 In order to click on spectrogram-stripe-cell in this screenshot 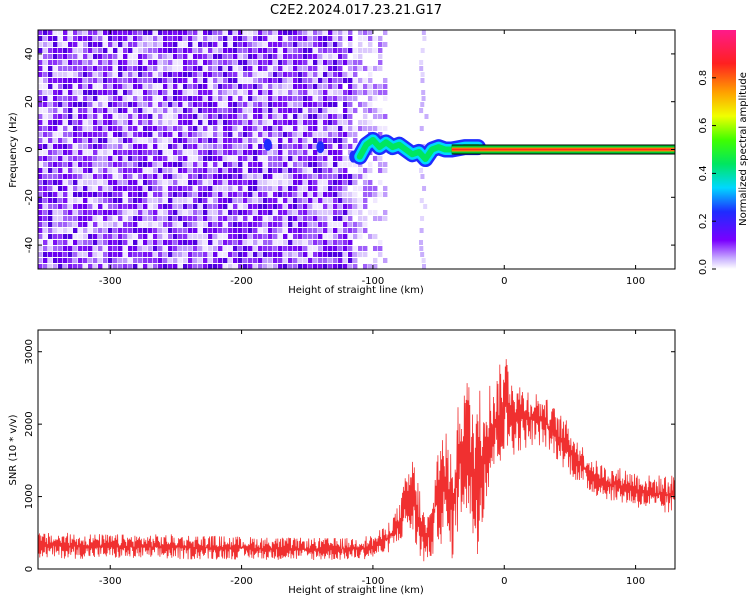, I will do `click(422, 218)`.